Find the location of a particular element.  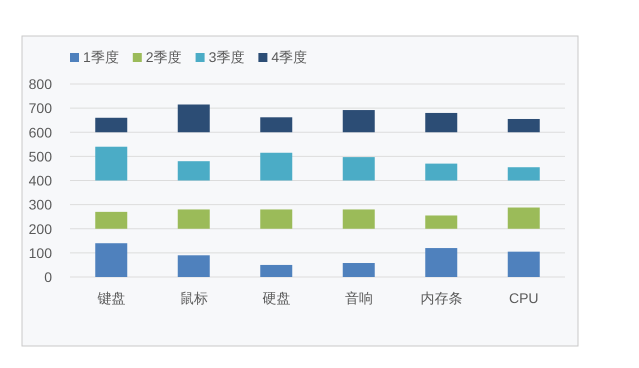

y-tick-label: 500 is located at coordinates (40, 156).